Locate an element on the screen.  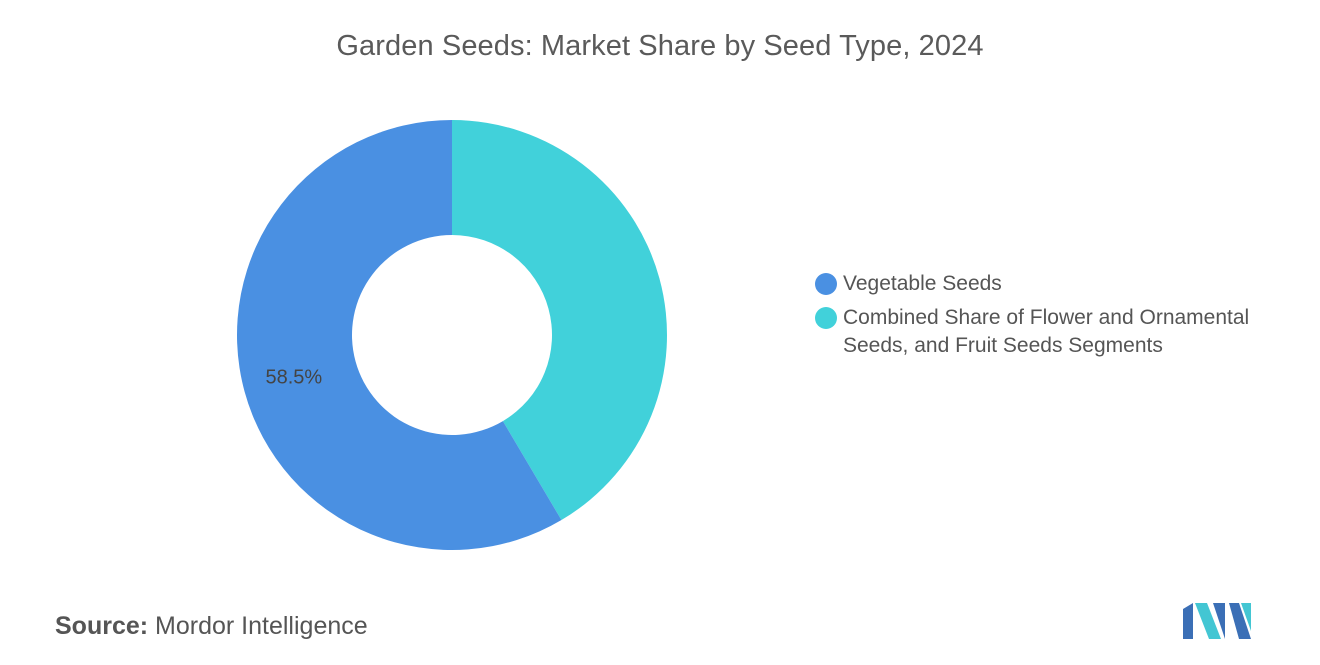
legend-swatch-vegetable-seeds is located at coordinates (826, 284).